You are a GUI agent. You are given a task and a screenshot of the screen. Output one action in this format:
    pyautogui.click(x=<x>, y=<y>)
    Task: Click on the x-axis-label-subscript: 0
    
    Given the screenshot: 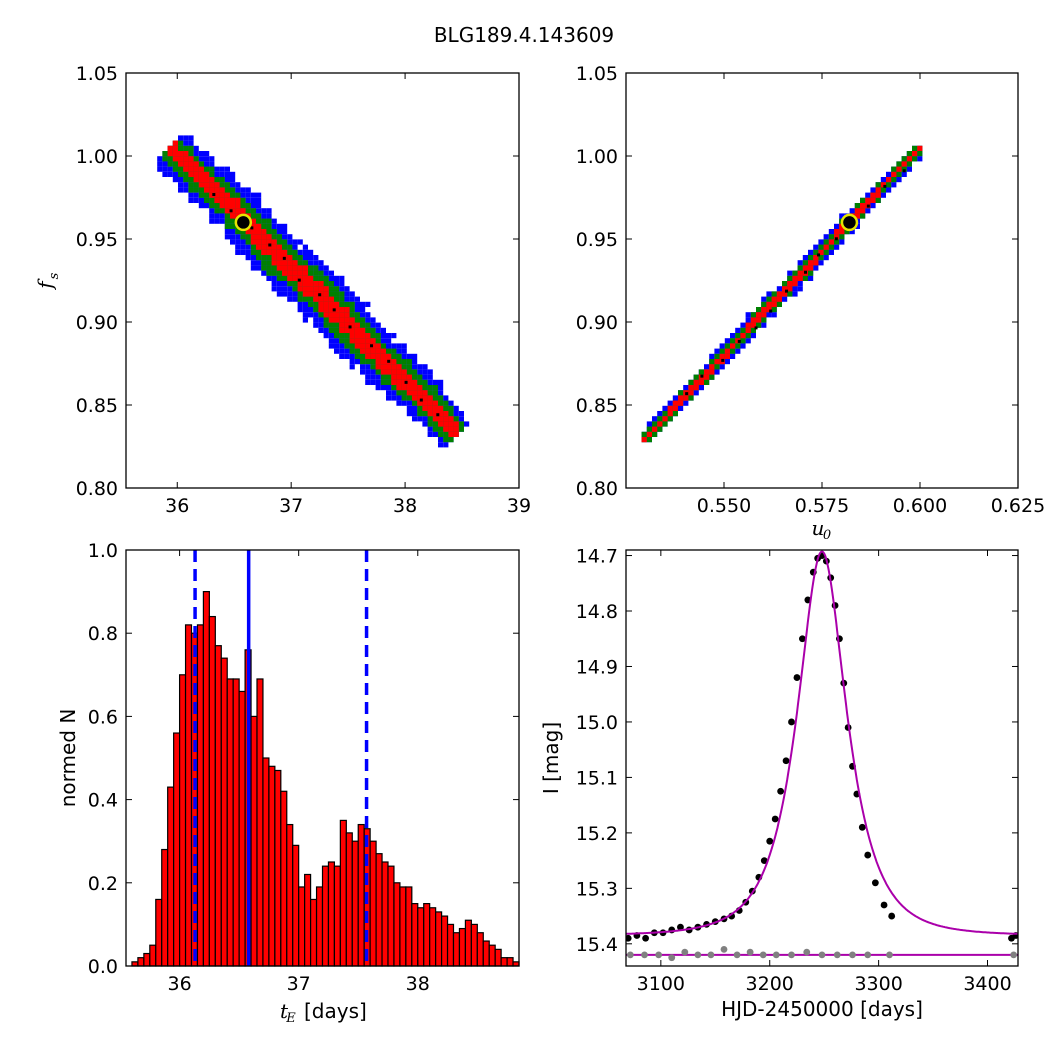 What is the action you would take?
    pyautogui.click(x=827, y=535)
    